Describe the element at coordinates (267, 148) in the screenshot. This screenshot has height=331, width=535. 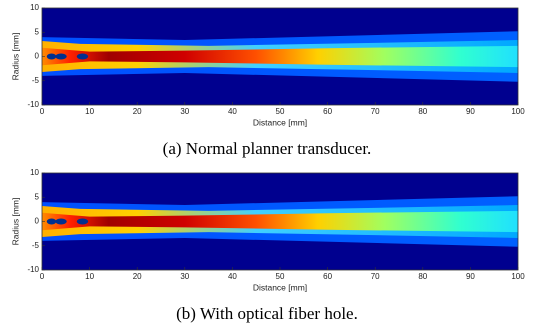
I see `figure-caption: (a) Normal planner transducer.` at that location.